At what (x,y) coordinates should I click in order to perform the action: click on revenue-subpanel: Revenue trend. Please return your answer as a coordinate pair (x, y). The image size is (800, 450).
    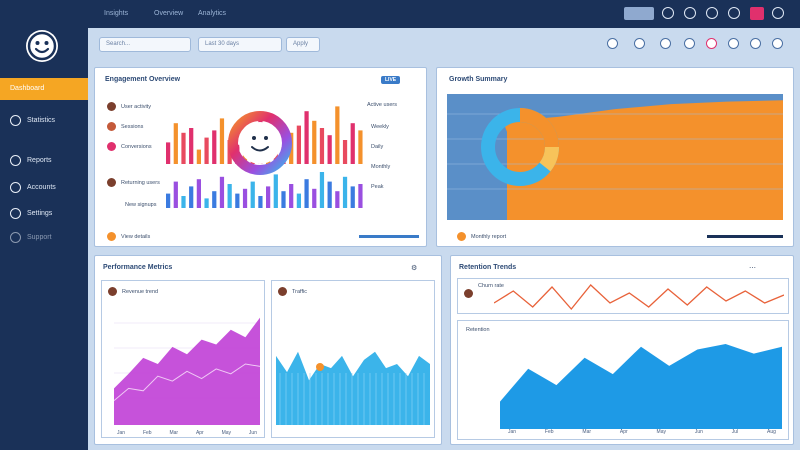
    Looking at the image, I should click on (183, 359).